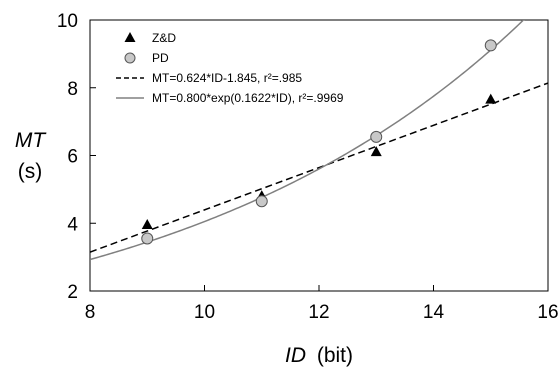  I want to click on legend-label: MT=0.624*ID-1.845, r²=.985, so click(227, 78).